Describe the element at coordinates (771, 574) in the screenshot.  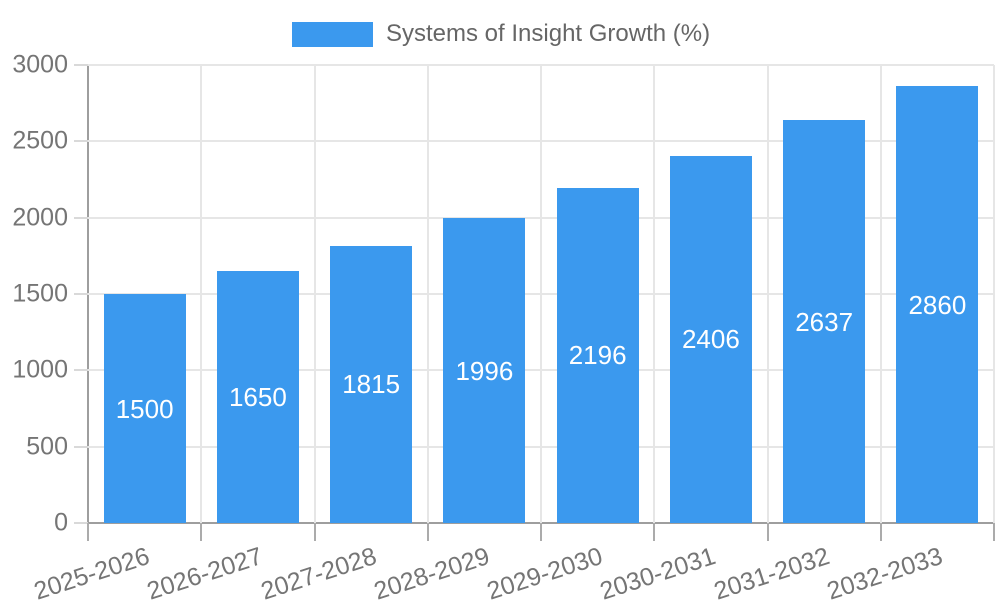
I see `x-axis-tick-label: 2031-2032` at that location.